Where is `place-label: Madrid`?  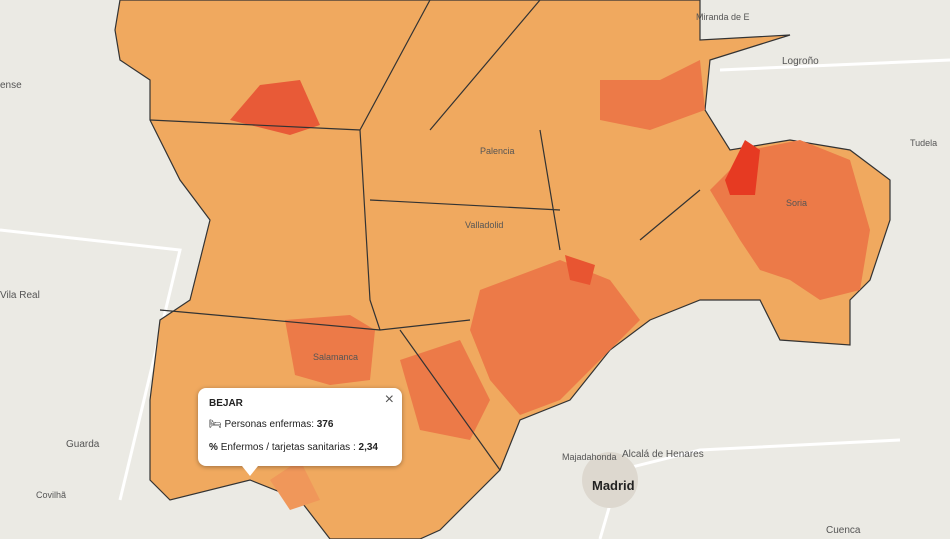
place-label: Madrid is located at coordinates (613, 485).